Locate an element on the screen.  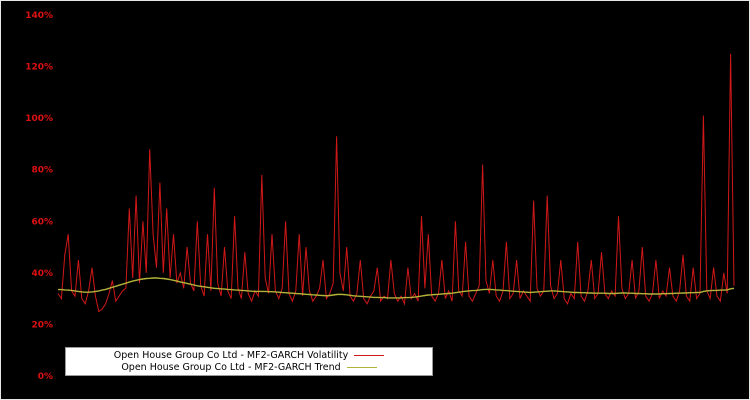
y-axis-tick-label: 120% is located at coordinates (39, 68).